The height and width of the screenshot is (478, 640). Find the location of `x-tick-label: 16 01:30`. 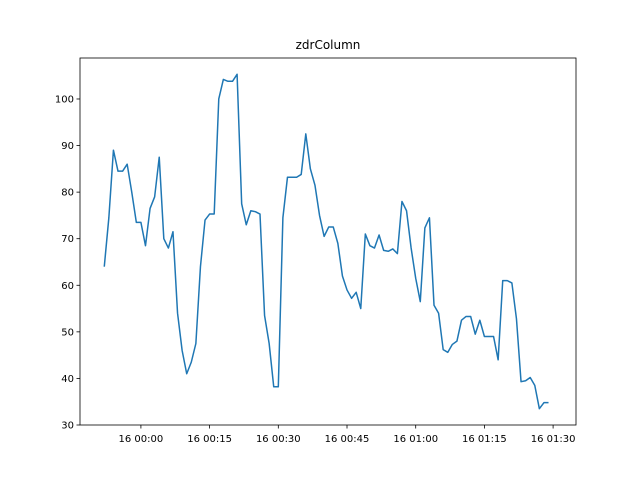

x-tick-label: 16 01:30 is located at coordinates (553, 439).